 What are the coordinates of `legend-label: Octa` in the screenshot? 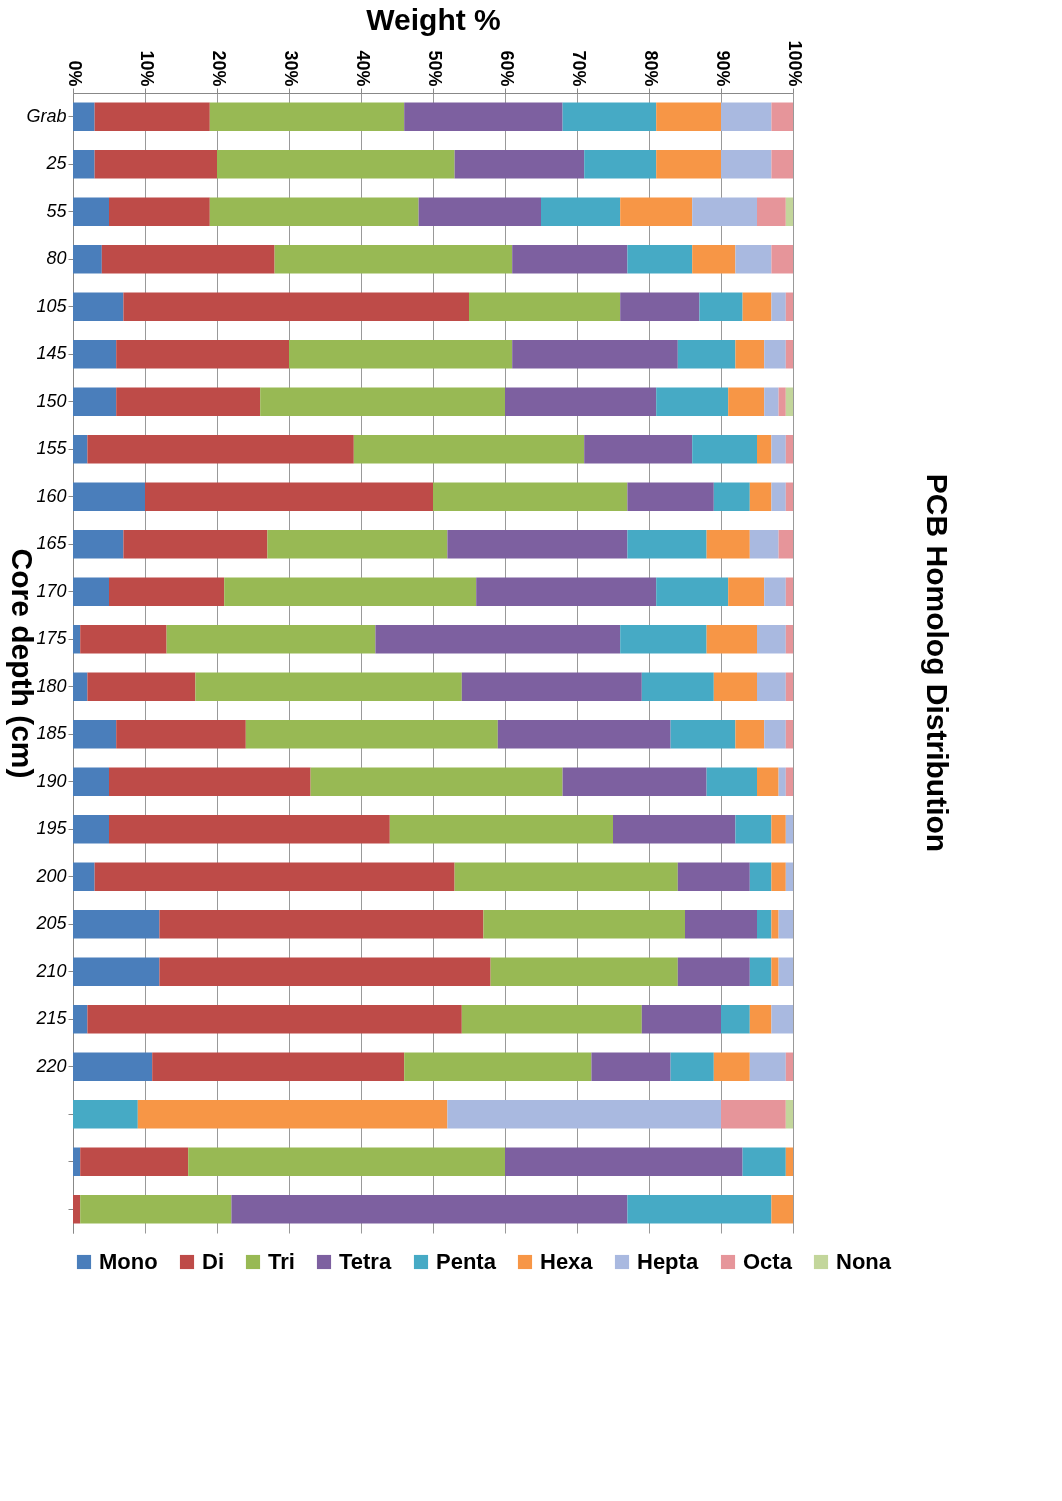 It's located at (768, 1261).